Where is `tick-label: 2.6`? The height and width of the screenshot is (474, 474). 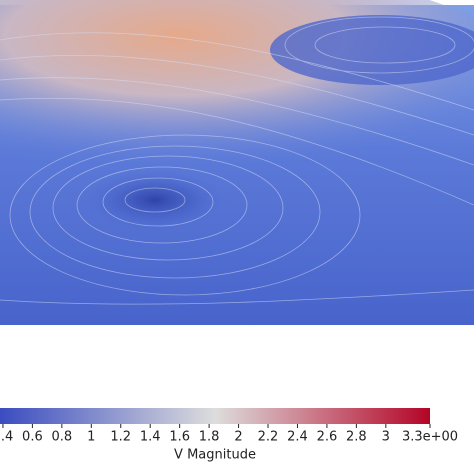
tick-label: 2.6 is located at coordinates (327, 437).